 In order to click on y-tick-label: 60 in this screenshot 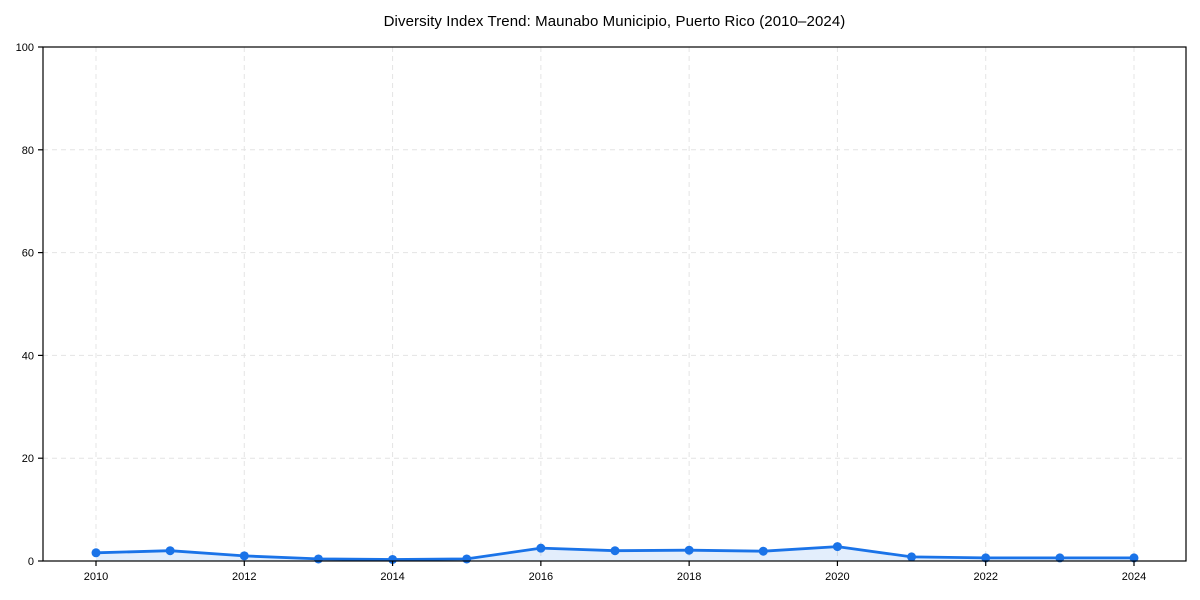, I will do `click(28, 254)`.